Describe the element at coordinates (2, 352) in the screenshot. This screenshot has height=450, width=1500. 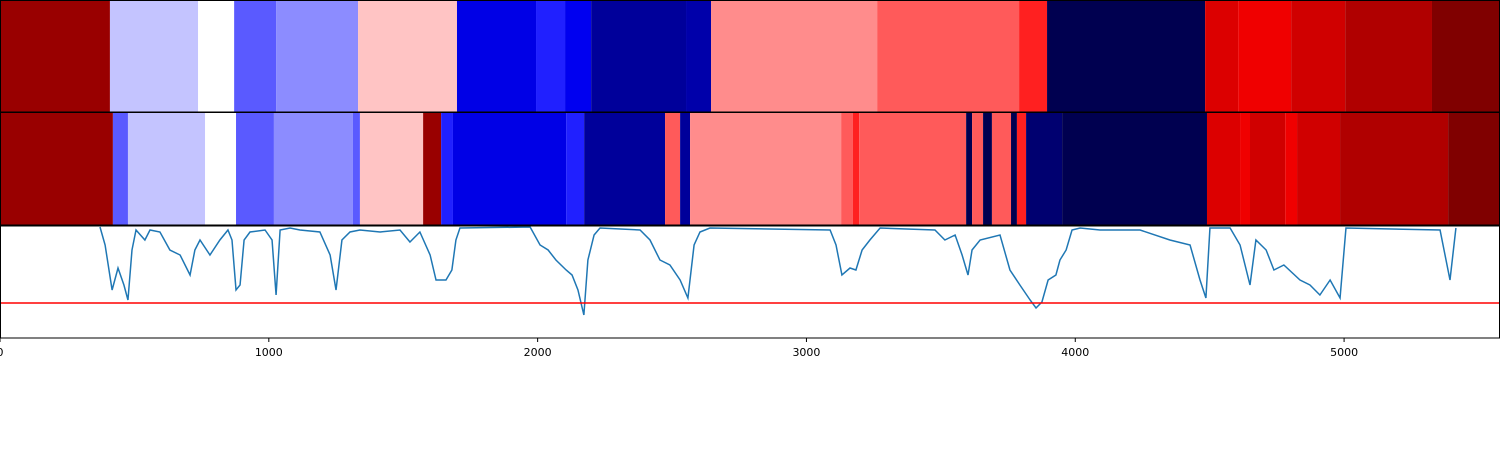
I see `x-tick-label: 0` at that location.